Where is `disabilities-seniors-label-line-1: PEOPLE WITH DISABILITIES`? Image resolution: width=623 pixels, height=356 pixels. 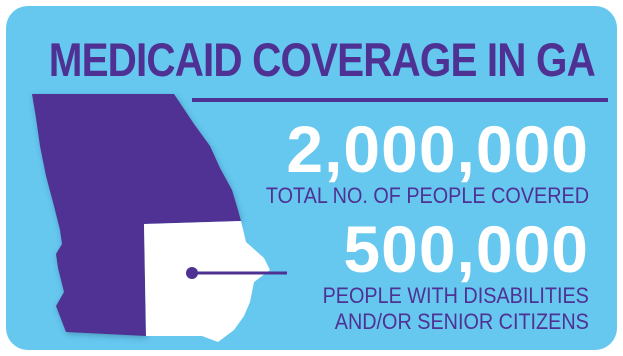
disabilities-seniors-label-line-1: PEOPLE WITH DISABILITIES is located at coordinates (455, 295).